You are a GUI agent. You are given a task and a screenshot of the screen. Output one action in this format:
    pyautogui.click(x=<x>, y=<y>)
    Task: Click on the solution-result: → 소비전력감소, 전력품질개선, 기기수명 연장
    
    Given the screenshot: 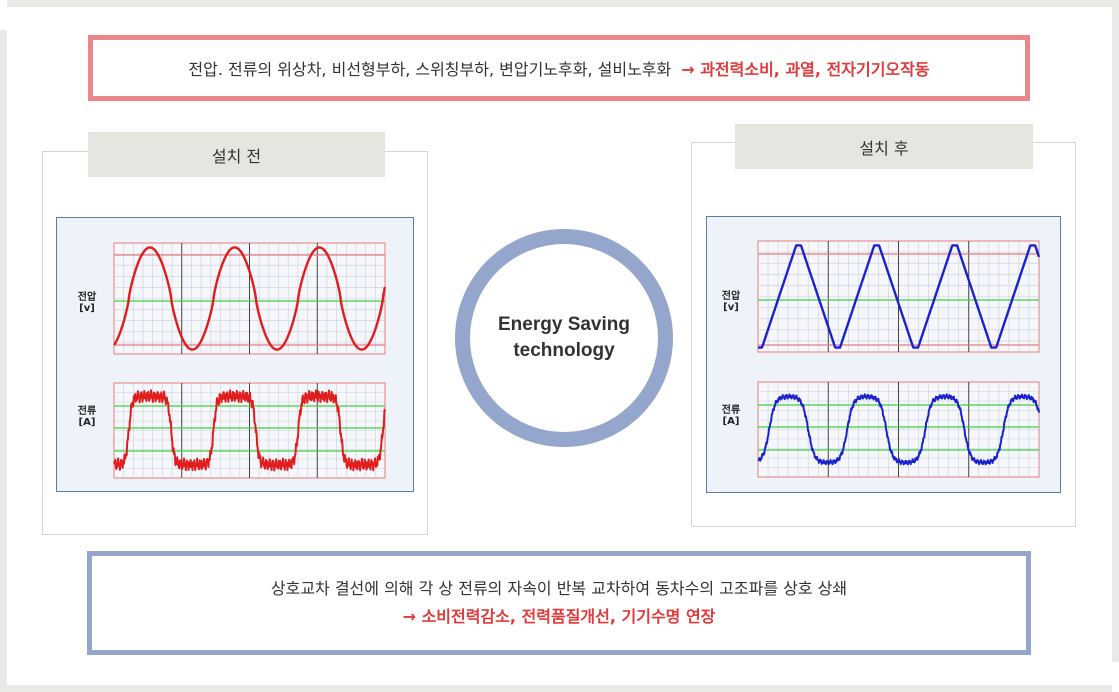 What is the action you would take?
    pyautogui.click(x=559, y=616)
    